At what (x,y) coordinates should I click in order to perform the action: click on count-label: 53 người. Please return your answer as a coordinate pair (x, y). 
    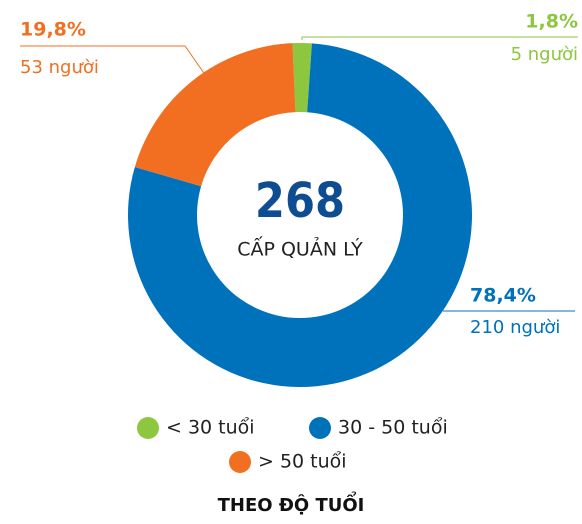
    Looking at the image, I should click on (59, 67).